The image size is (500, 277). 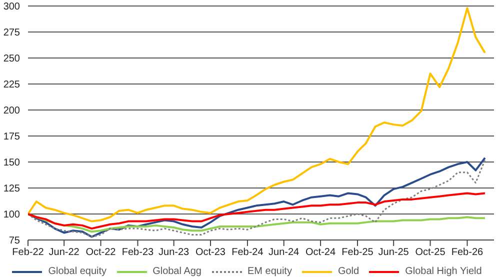 I want to click on line-series, so click(x=257, y=211).